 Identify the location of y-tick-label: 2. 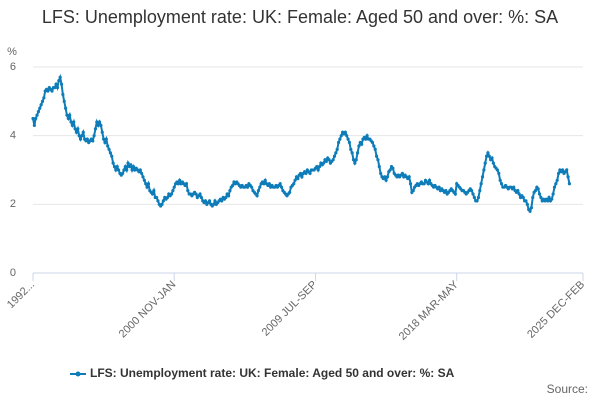
(13, 204).